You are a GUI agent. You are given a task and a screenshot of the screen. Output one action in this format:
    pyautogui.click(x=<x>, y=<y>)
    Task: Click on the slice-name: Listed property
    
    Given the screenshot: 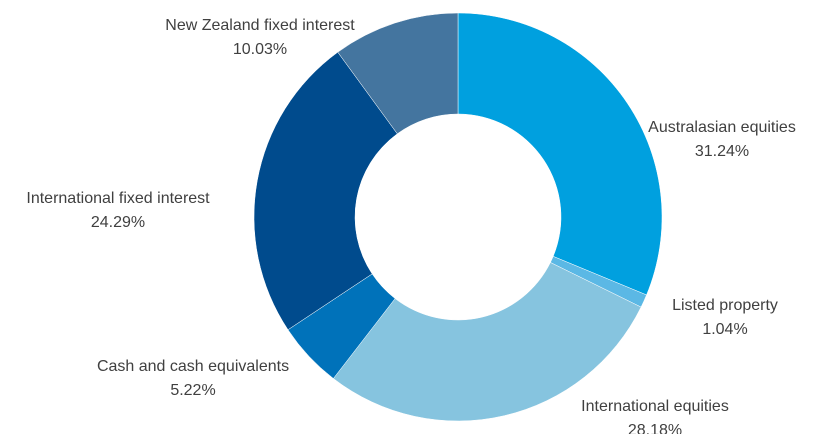 What is the action you would take?
    pyautogui.click(x=725, y=305)
    